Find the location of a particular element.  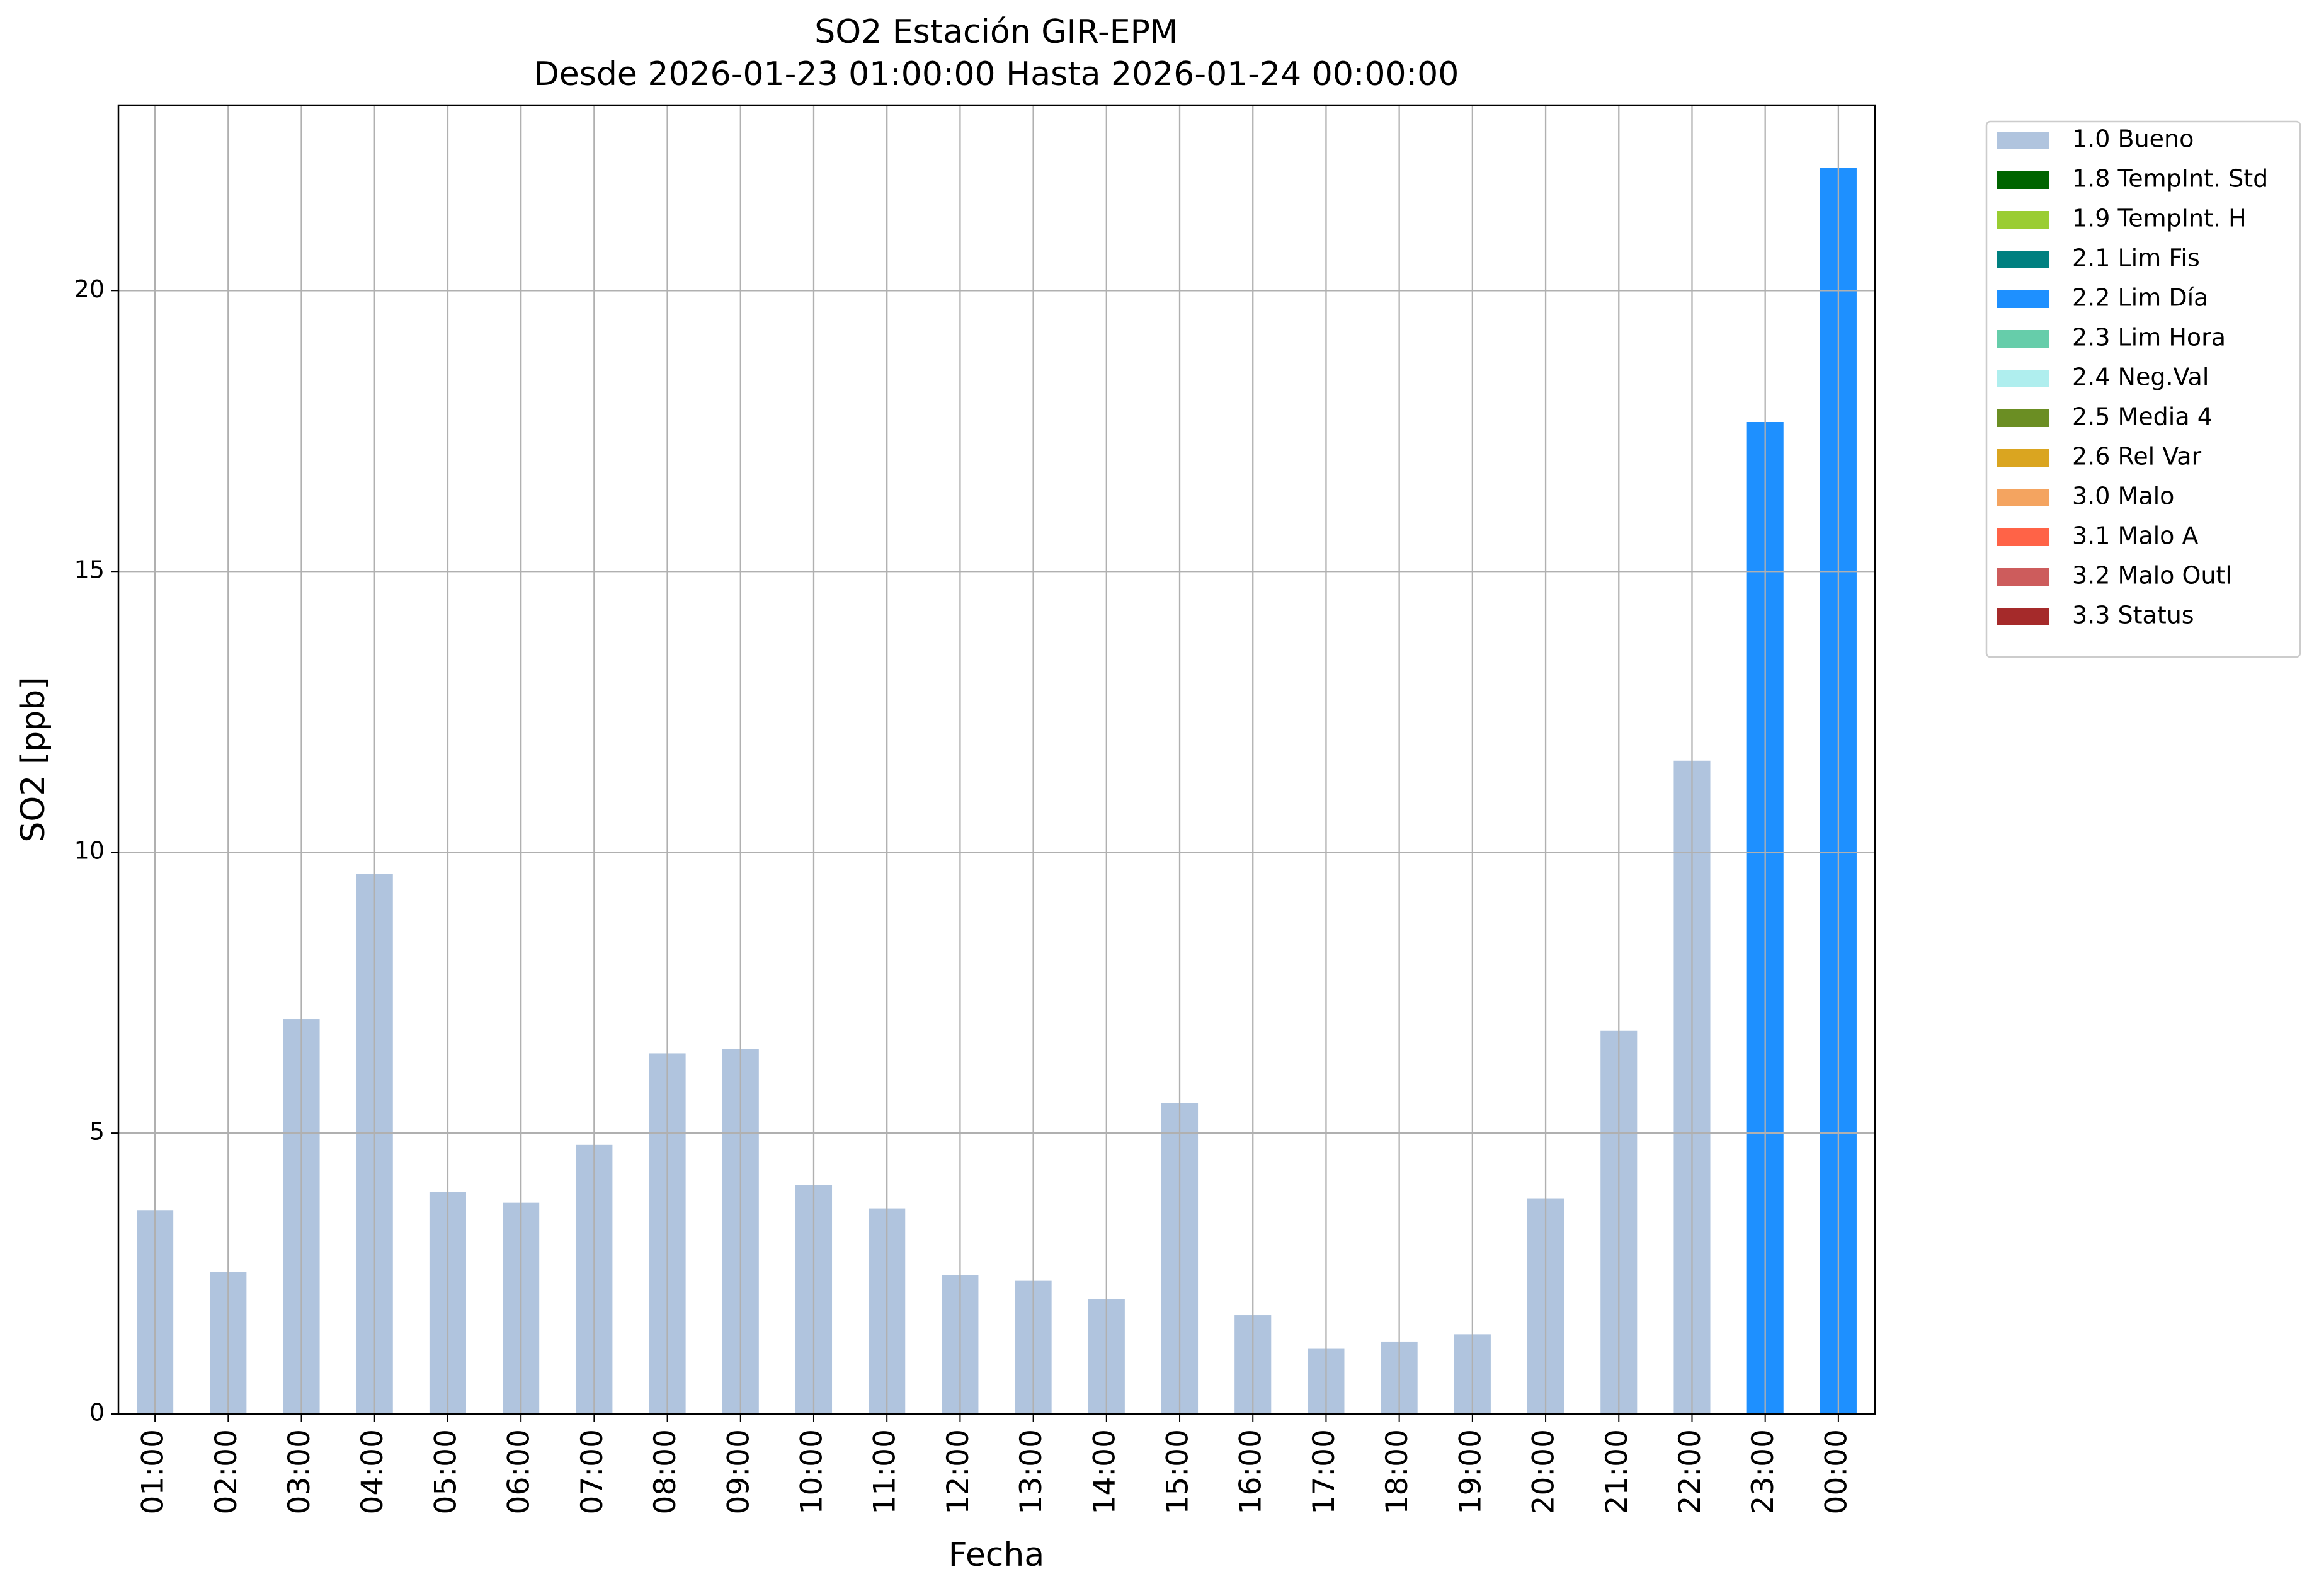

legend-label: 2.5 Media 4 is located at coordinates (2142, 417).